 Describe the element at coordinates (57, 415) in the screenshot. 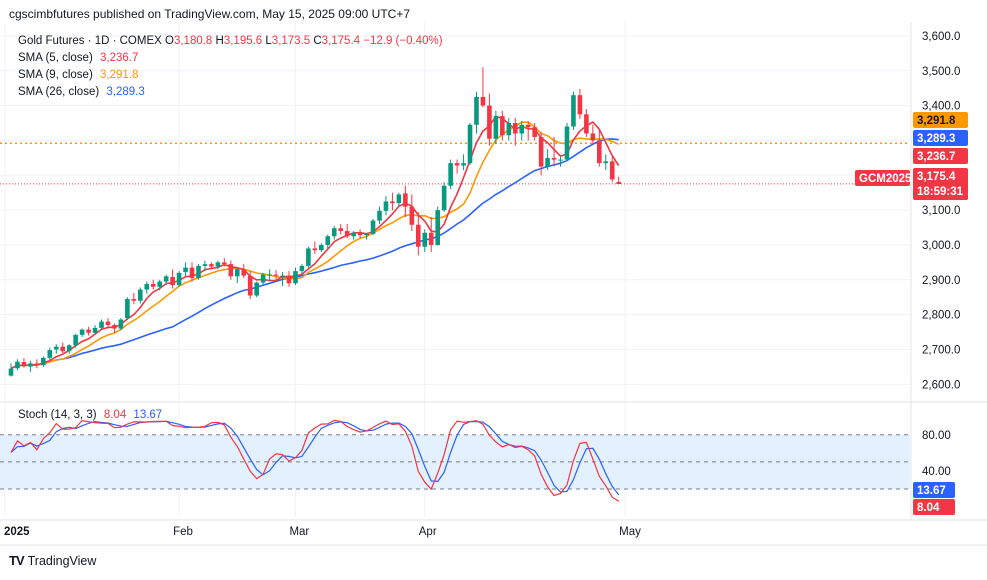

I see `stoch-label: Stoch (14, 3, 3)` at that location.